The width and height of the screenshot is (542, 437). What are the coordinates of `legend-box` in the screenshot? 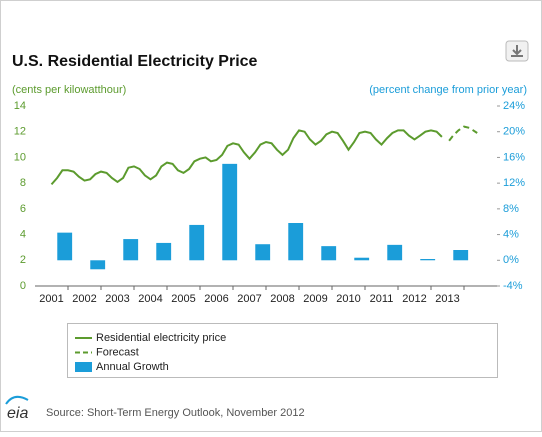 It's located at (282, 350).